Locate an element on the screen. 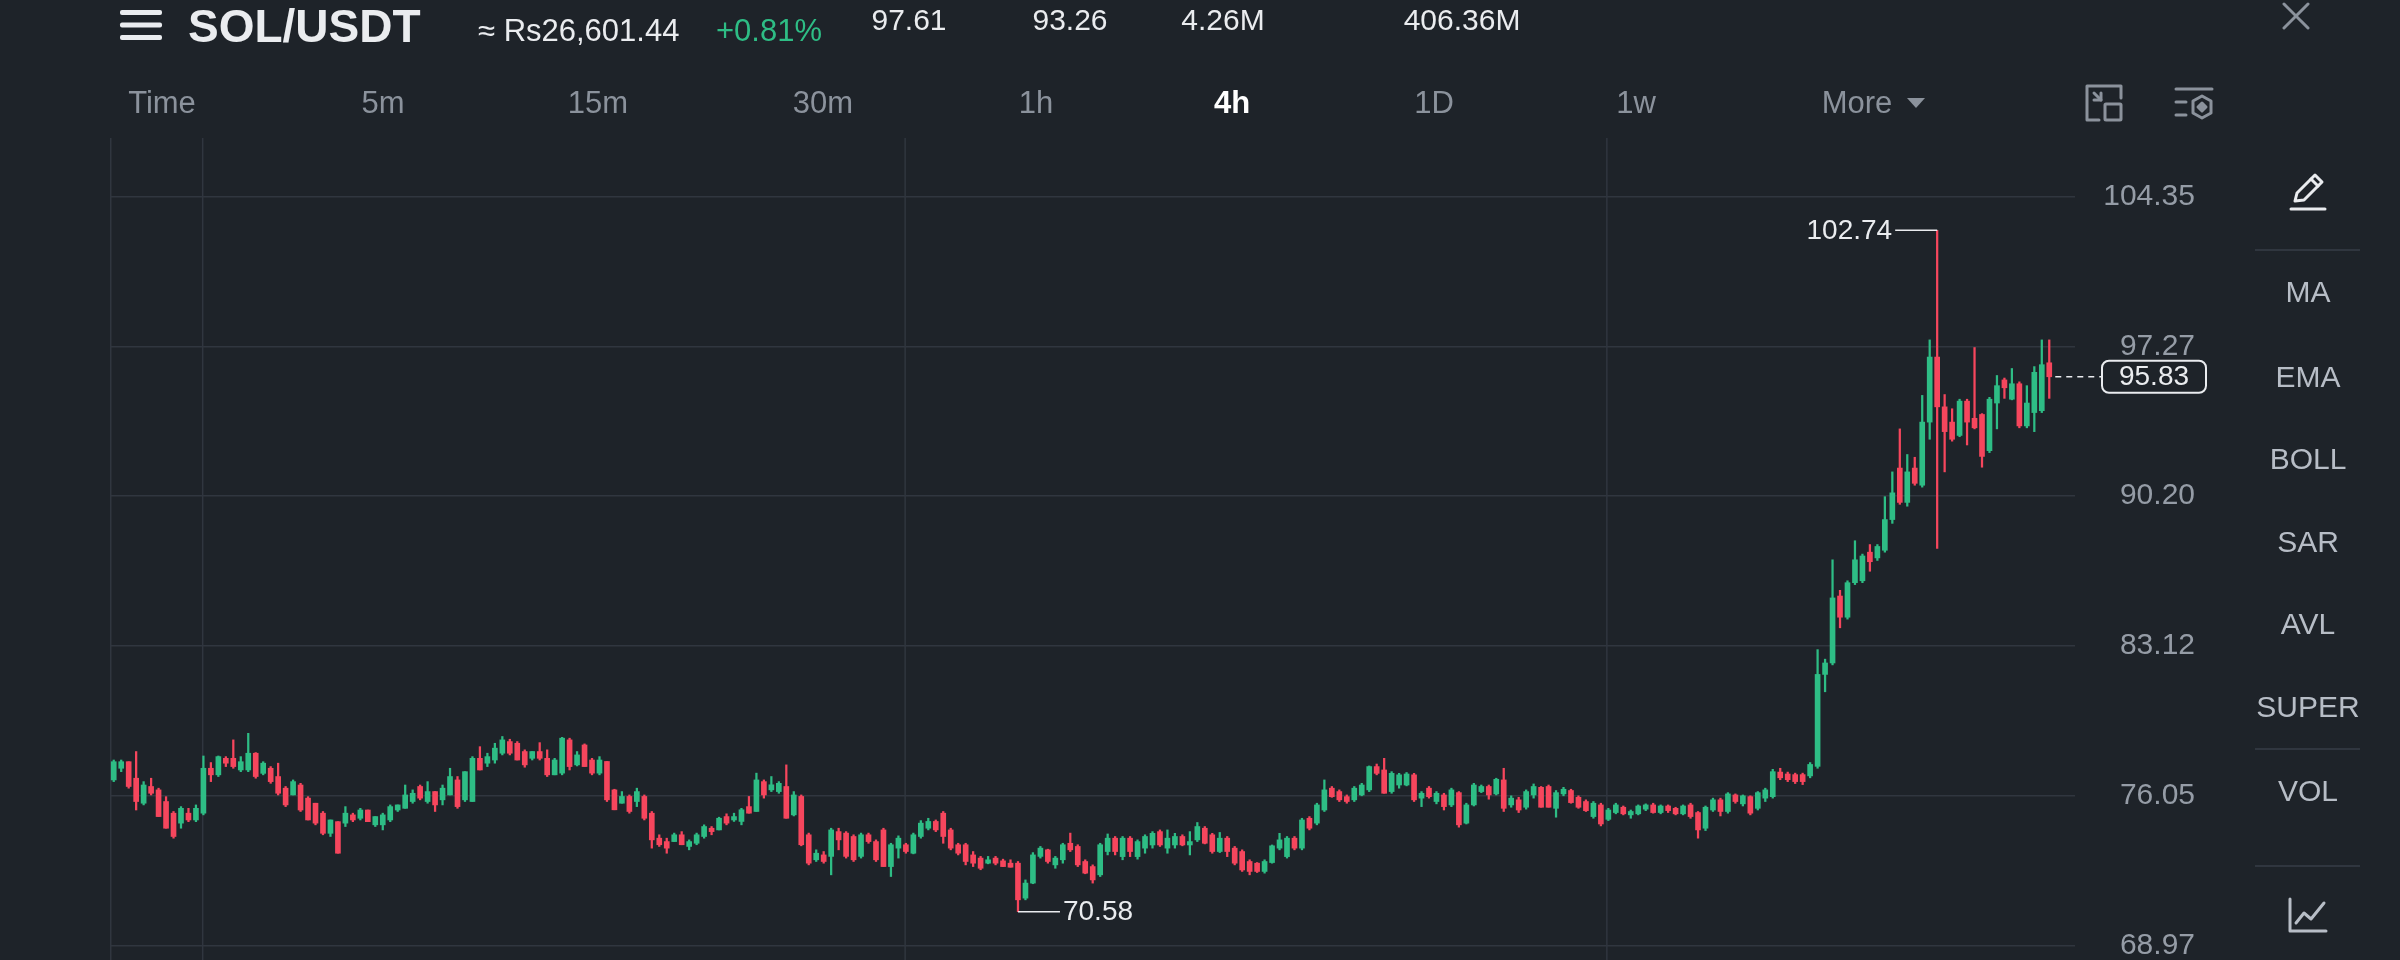 The image size is (2400, 960). text: EMA is located at coordinates (2308, 377).